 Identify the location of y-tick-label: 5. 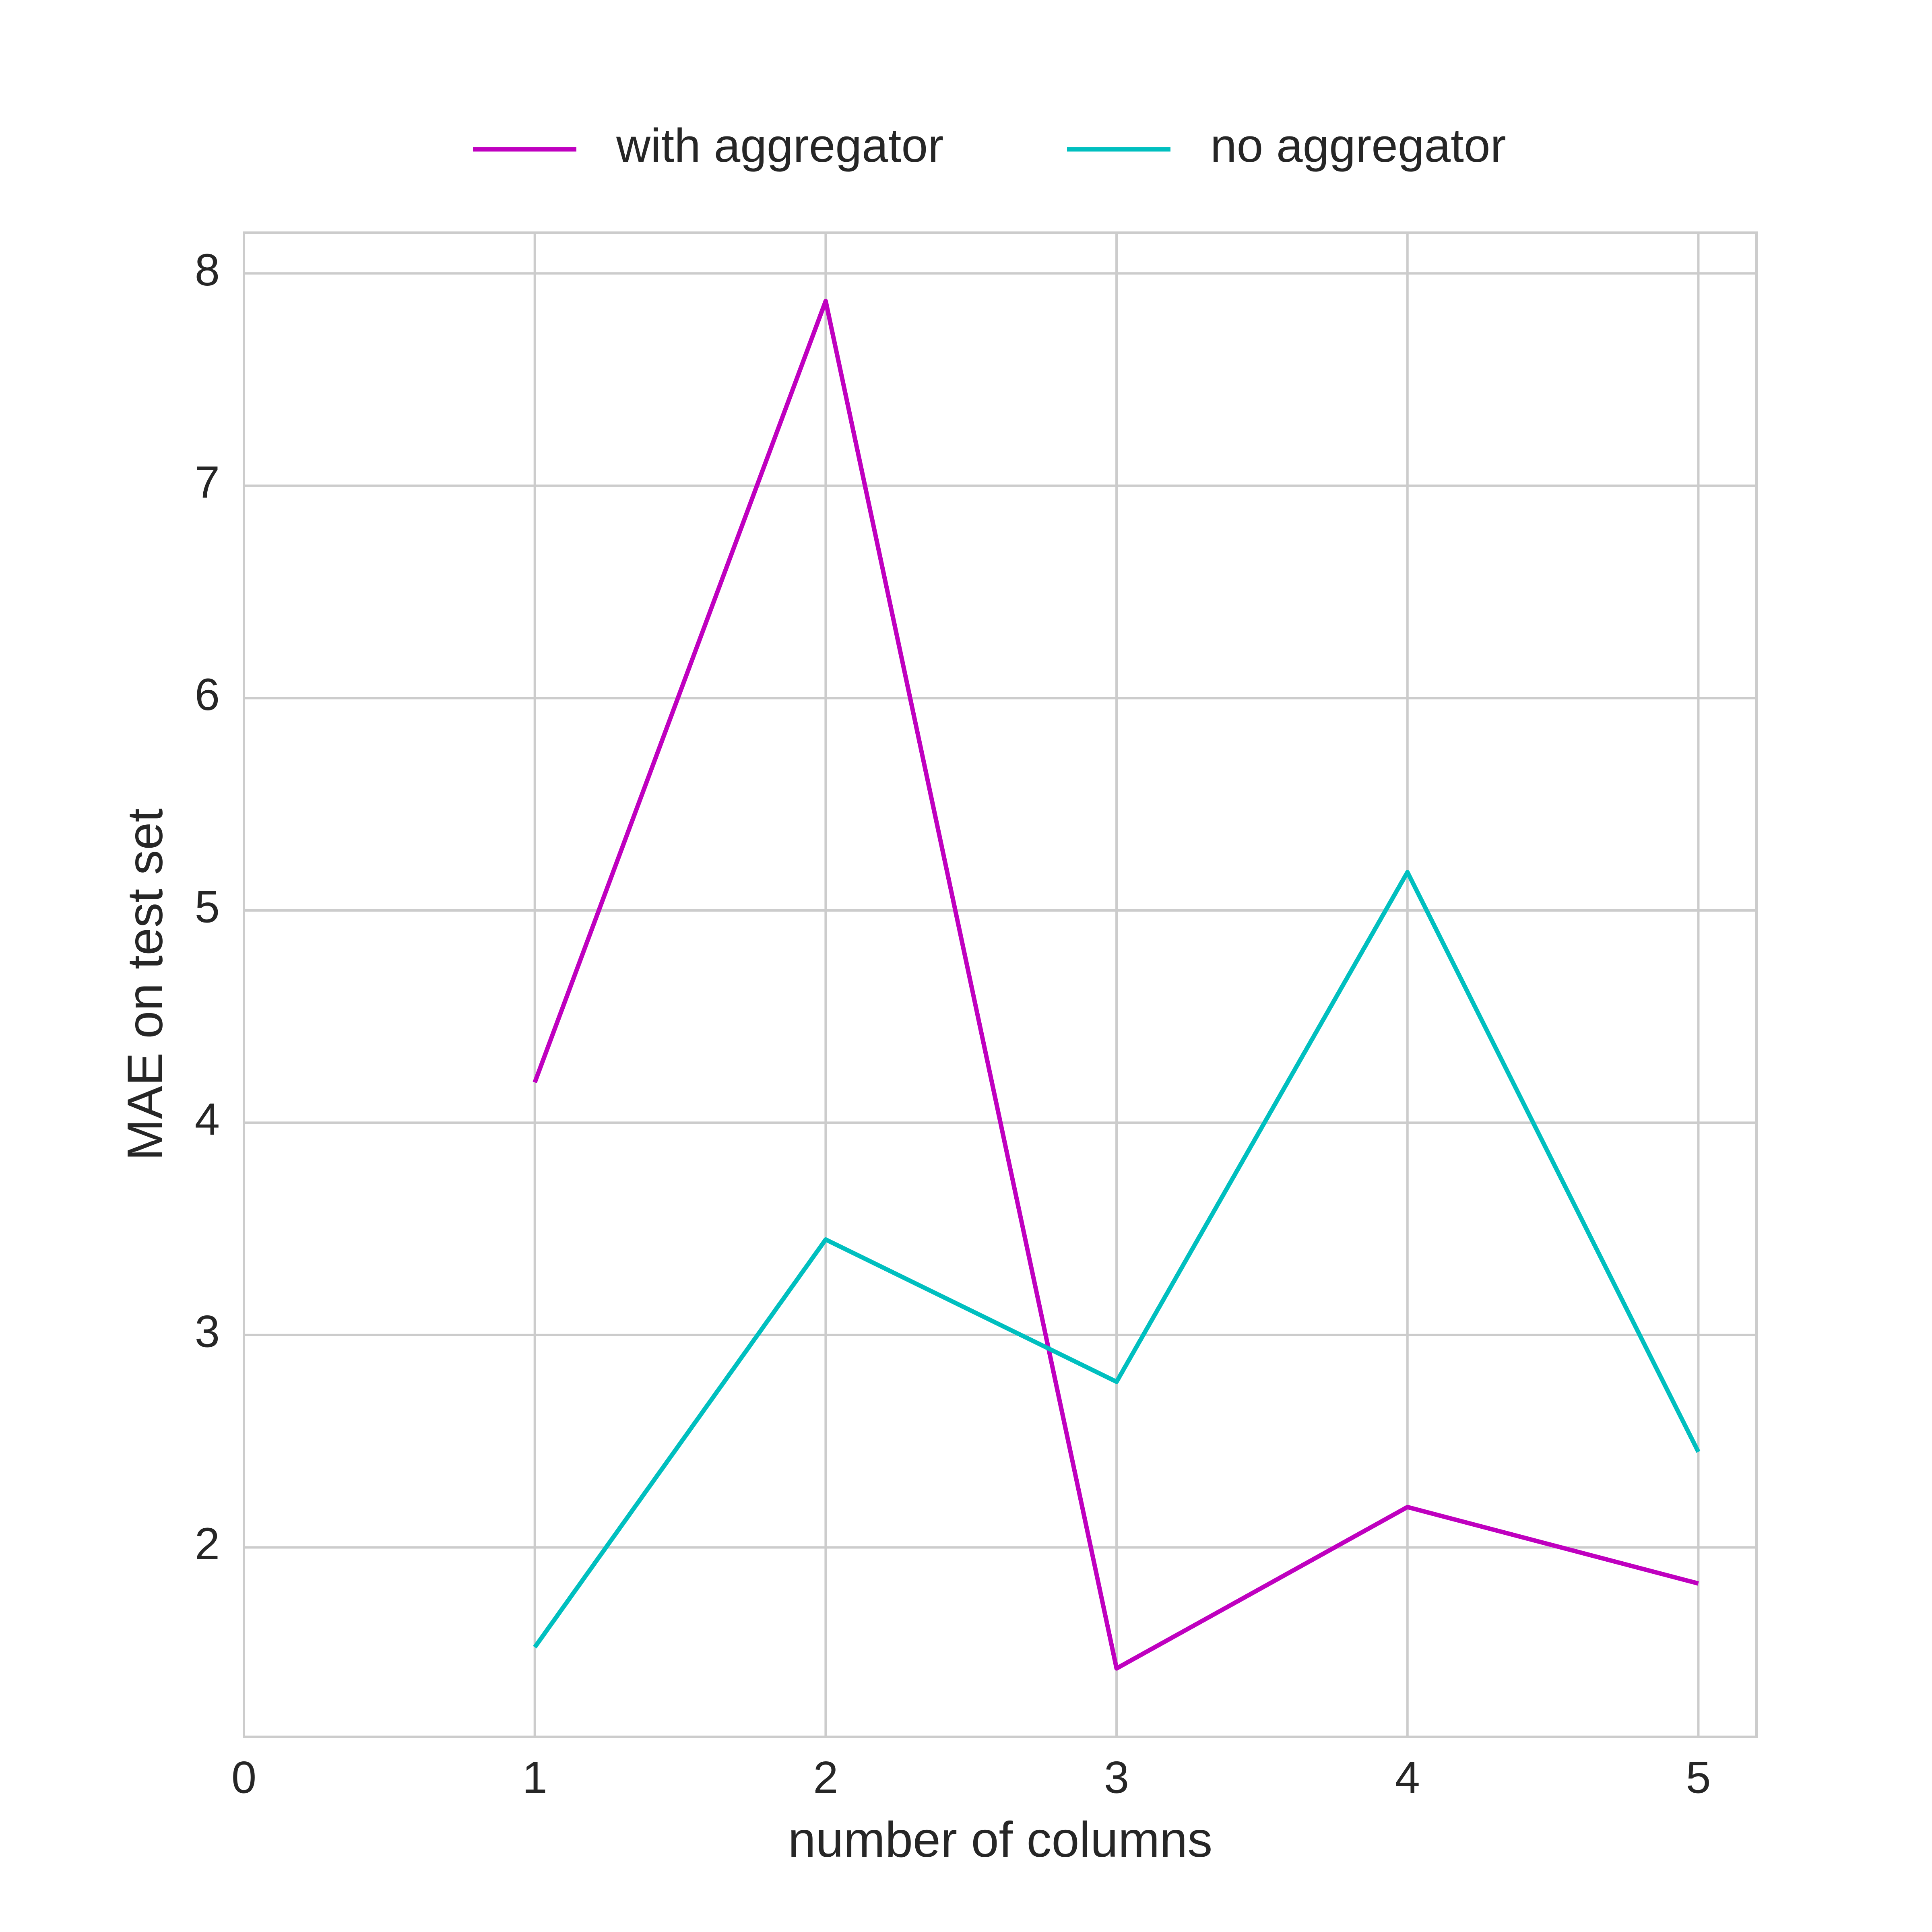
(207, 906).